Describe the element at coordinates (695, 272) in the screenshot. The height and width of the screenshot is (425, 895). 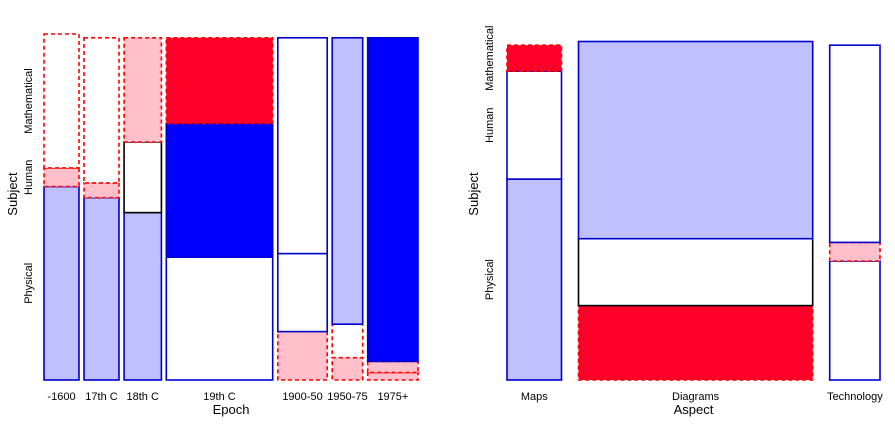
I see `mosaic-cell-diagrams-human` at that location.